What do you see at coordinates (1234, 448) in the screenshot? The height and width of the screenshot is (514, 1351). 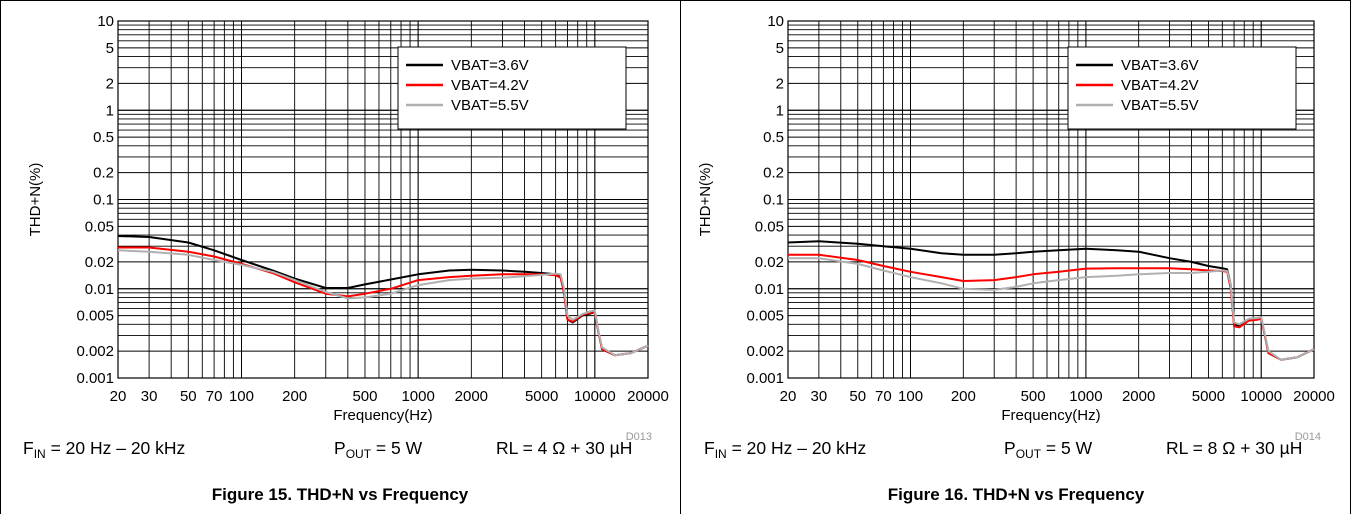 I see `rl-condition: RL = 8 Ω + 30 µH` at bounding box center [1234, 448].